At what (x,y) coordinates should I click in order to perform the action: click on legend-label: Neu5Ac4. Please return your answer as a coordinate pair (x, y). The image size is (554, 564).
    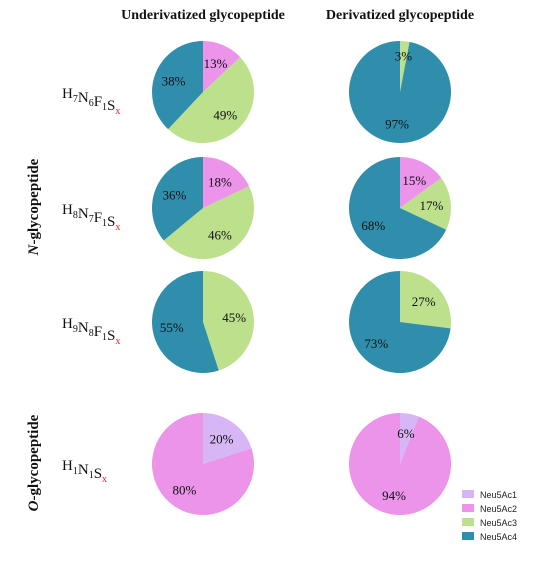
    Looking at the image, I should click on (498, 537).